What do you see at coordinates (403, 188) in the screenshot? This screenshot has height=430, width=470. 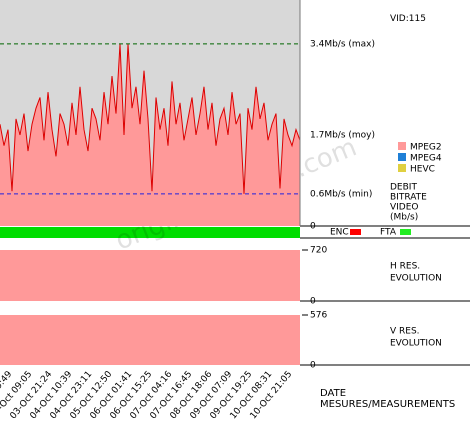 I see `chart-title: DEBIT` at bounding box center [403, 188].